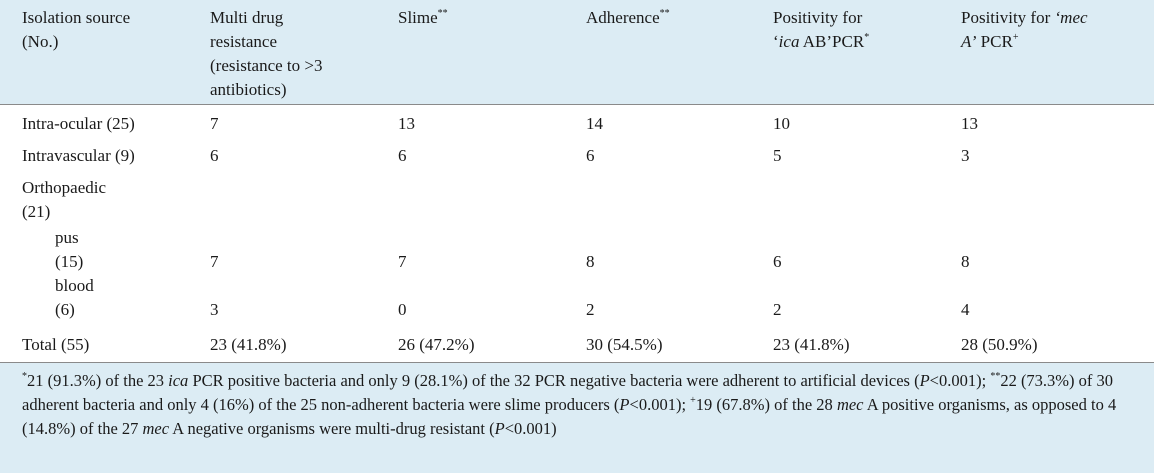 Image resolution: width=1154 pixels, height=473 pixels. Describe the element at coordinates (628, 17) in the screenshot. I see `header-adherence: Adherence**` at that location.